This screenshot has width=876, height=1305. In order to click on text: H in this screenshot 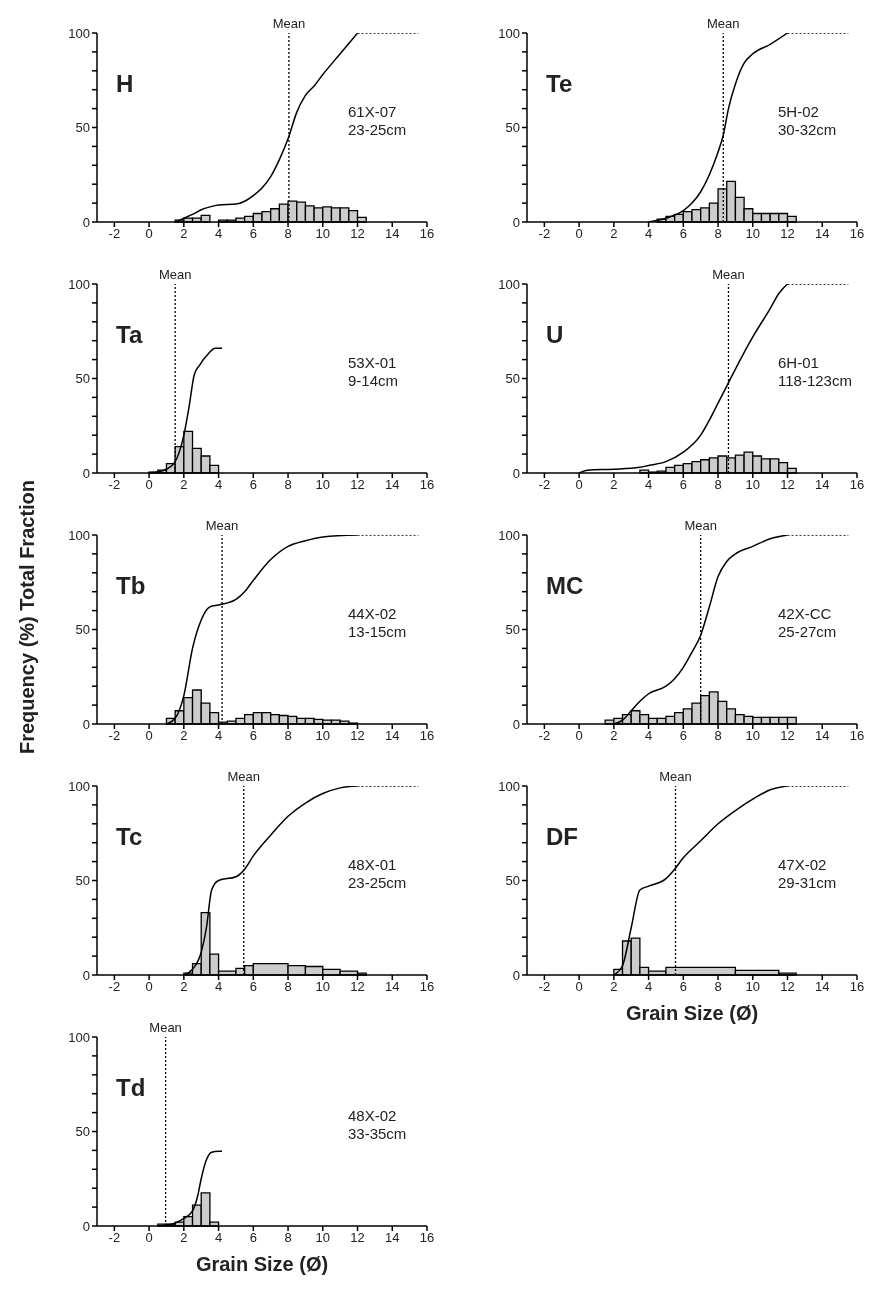, I will do `click(125, 84)`.